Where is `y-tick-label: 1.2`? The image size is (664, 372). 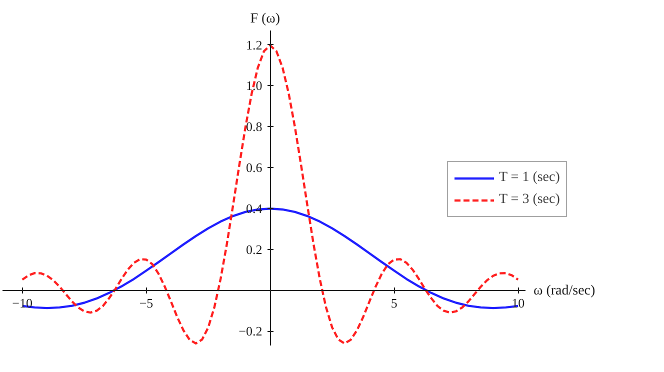
y-tick-label: 1.2 is located at coordinates (254, 44).